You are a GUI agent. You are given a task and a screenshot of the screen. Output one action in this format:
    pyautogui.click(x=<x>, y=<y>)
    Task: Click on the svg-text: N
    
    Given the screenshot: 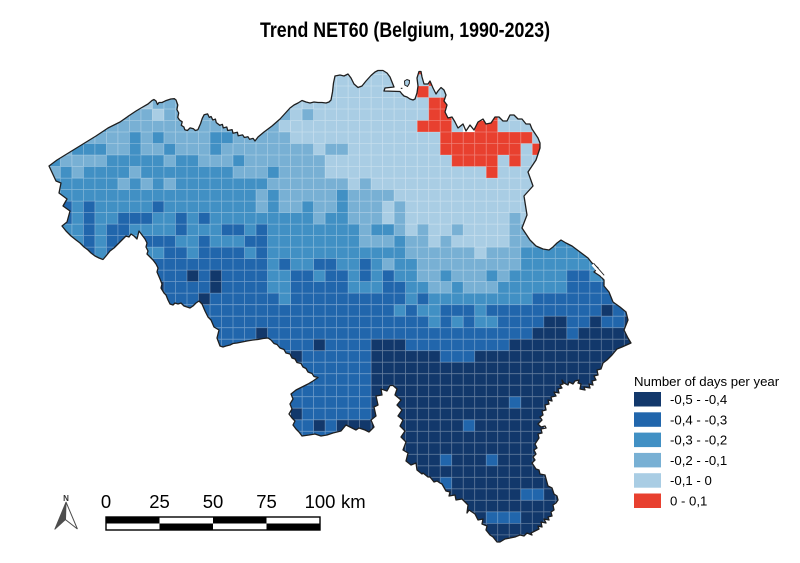 What is the action you would take?
    pyautogui.click(x=66, y=498)
    